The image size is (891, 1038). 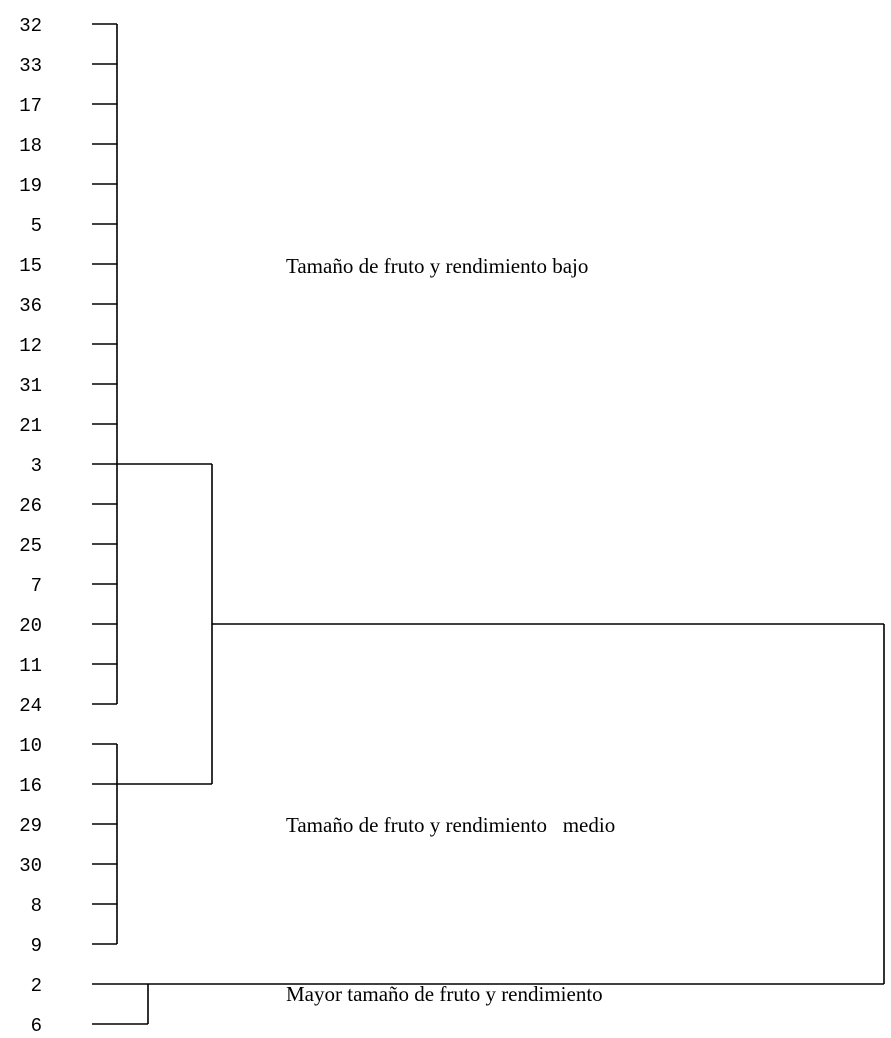 I want to click on leaf-label: 20, so click(x=30, y=626).